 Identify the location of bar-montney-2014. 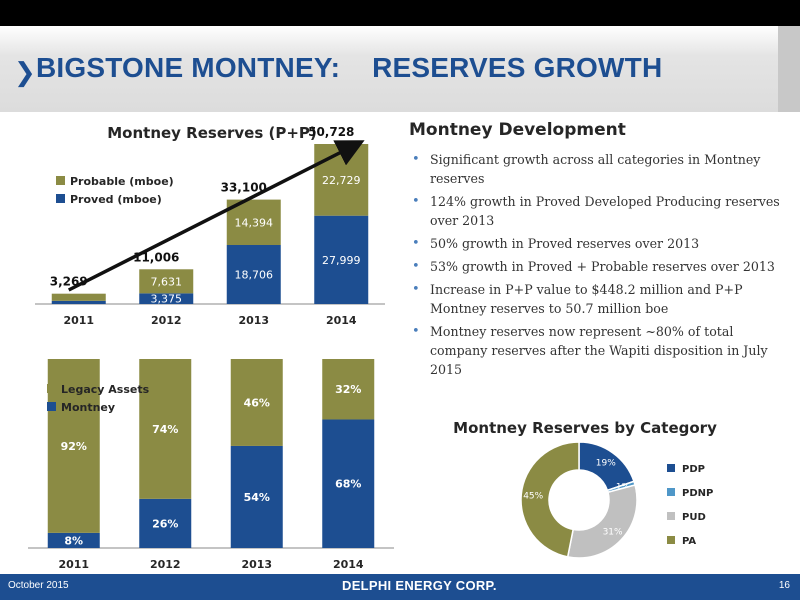
(348, 483).